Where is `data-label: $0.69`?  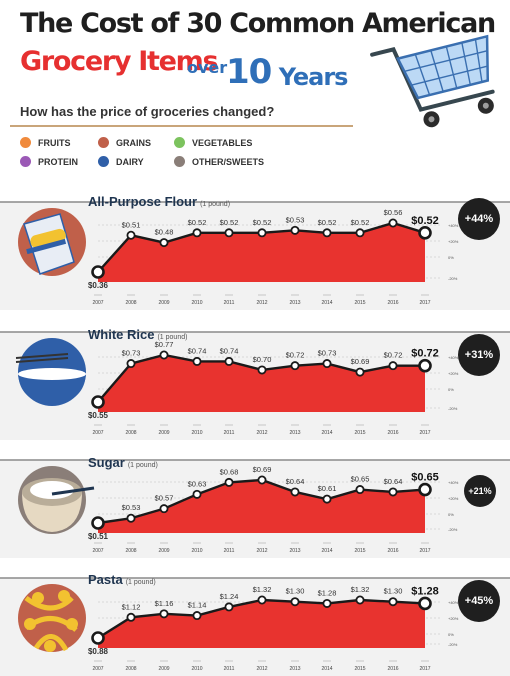 data-label: $0.69 is located at coordinates (262, 469).